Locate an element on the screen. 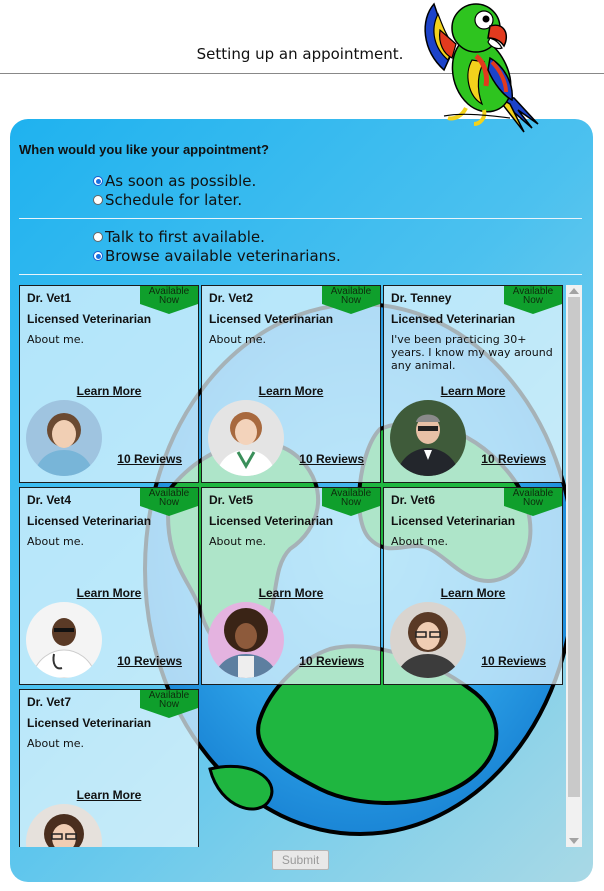 The height and width of the screenshot is (891, 604). vet-name: Dr. Vet1 is located at coordinates (49, 298).